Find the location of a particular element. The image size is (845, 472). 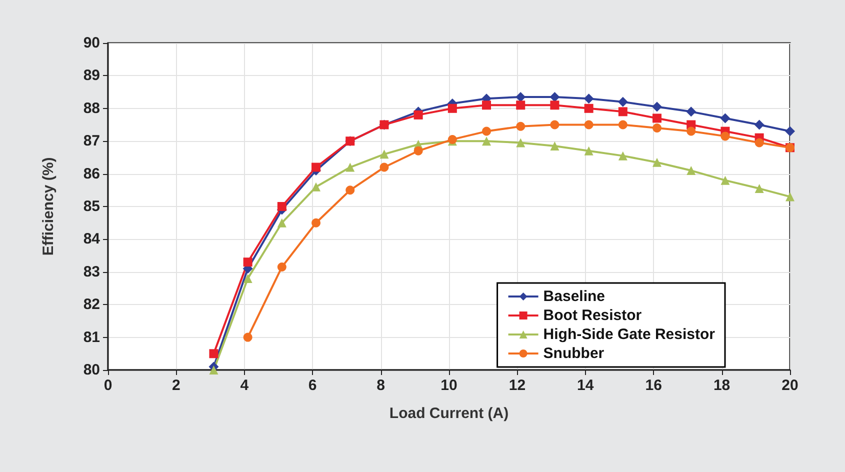

y-tick-label: 83 is located at coordinates (91, 271).